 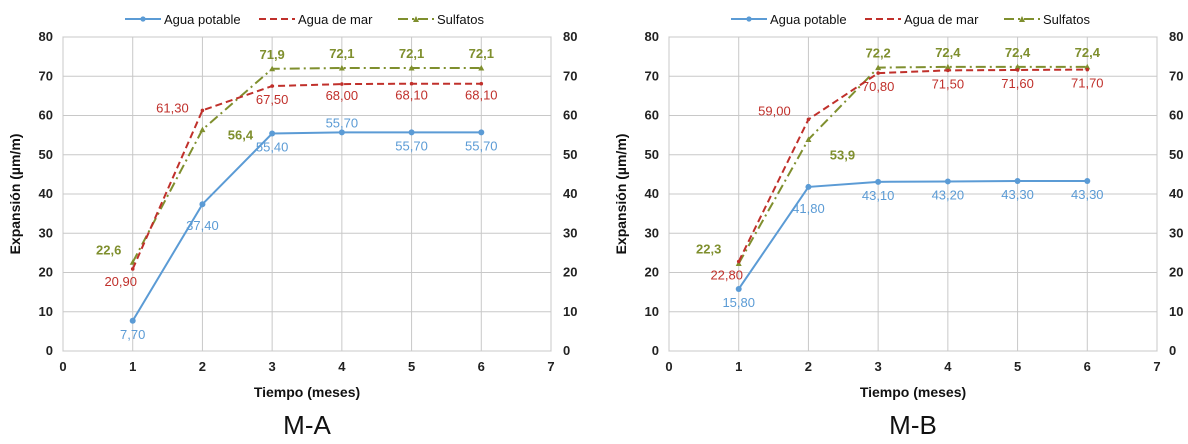 I want to click on data-label: 37,40, so click(x=202, y=225).